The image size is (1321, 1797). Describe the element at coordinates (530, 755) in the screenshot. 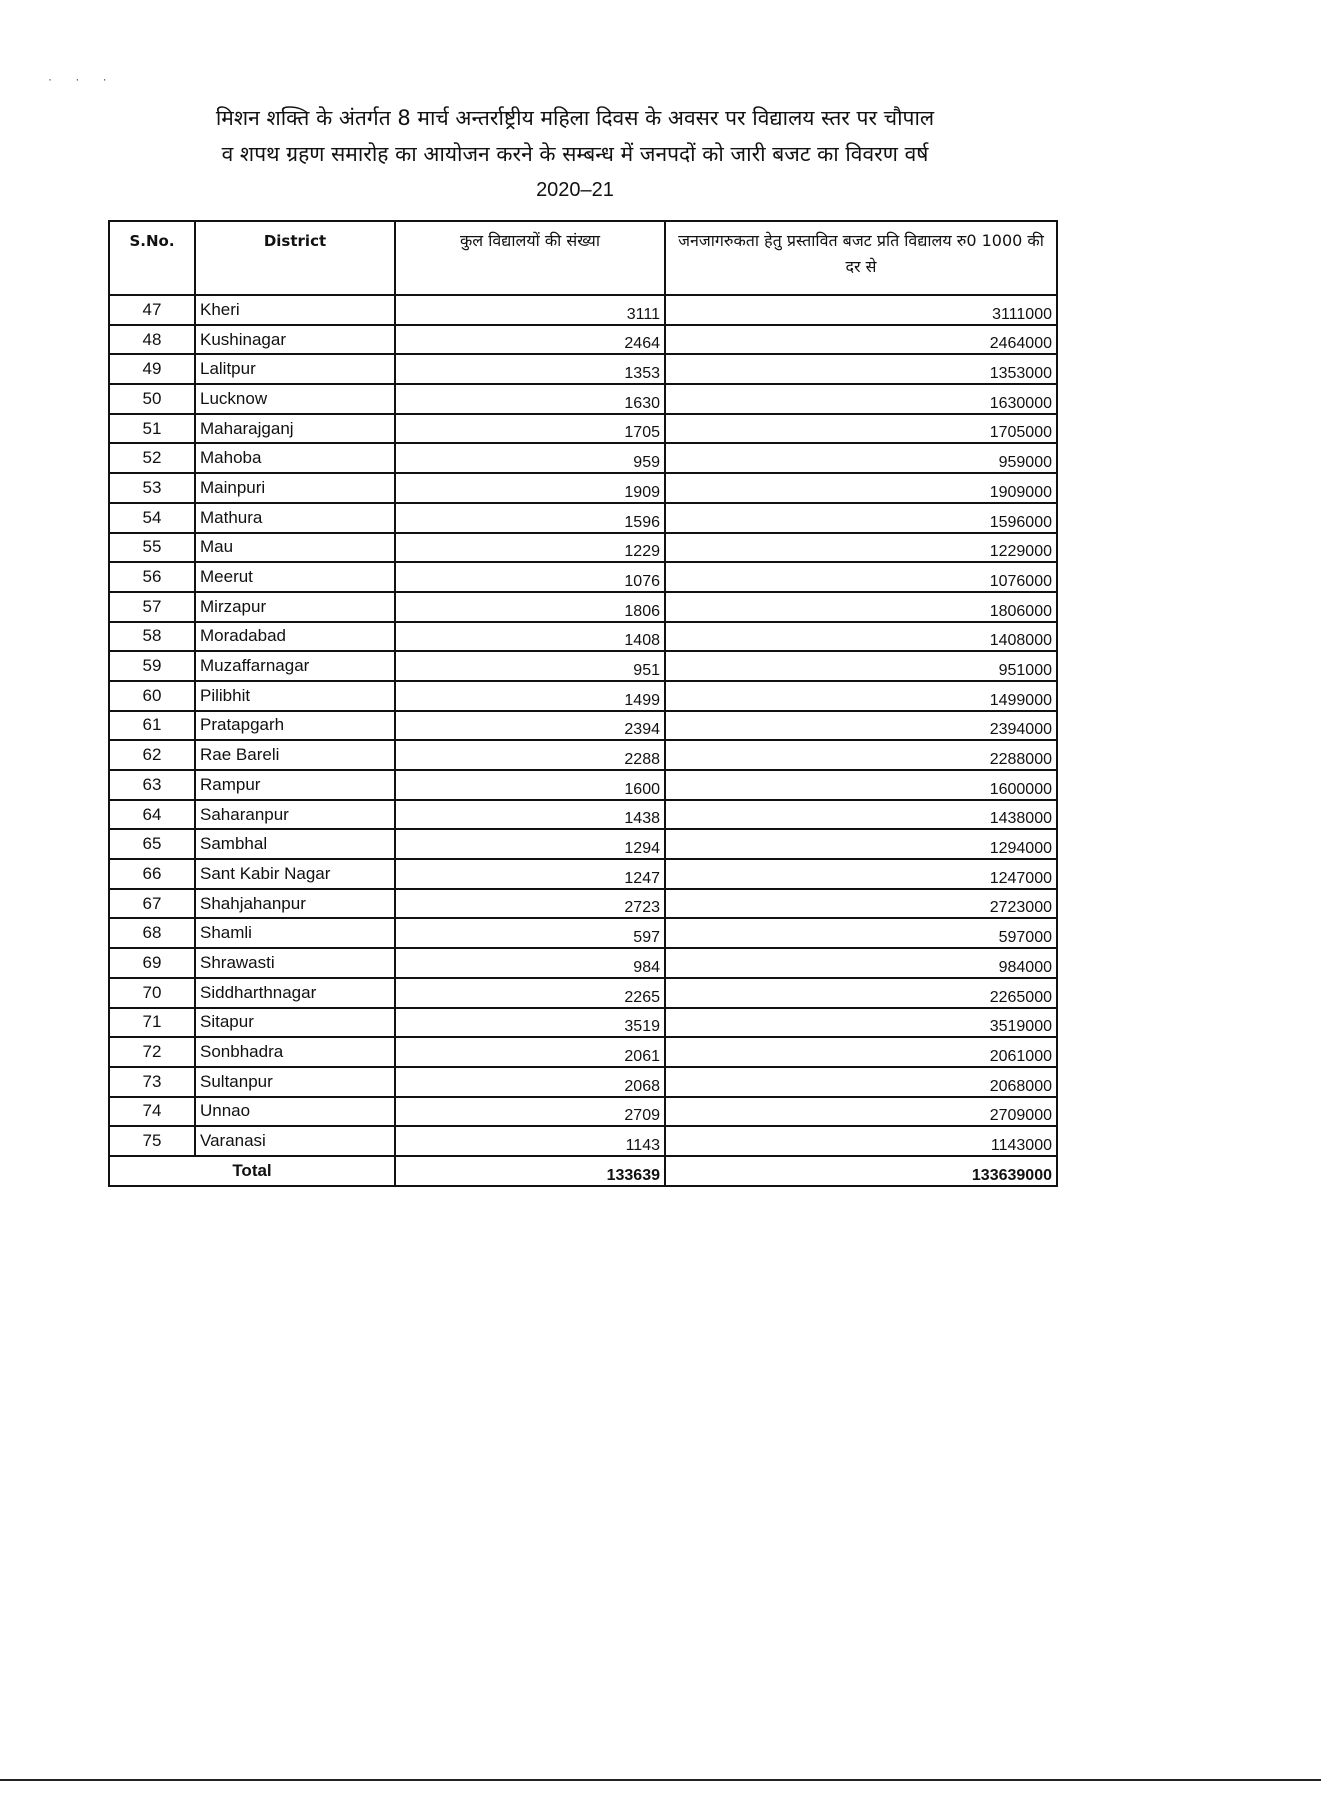

I see `cell-total-schools: 2288` at that location.